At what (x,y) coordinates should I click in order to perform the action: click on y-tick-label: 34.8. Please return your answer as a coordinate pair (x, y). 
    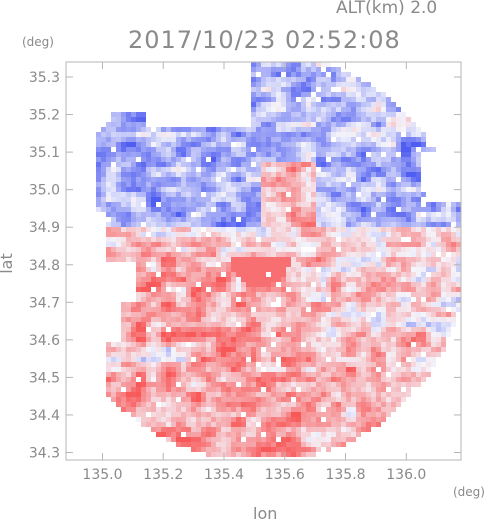
    Looking at the image, I should click on (44, 266).